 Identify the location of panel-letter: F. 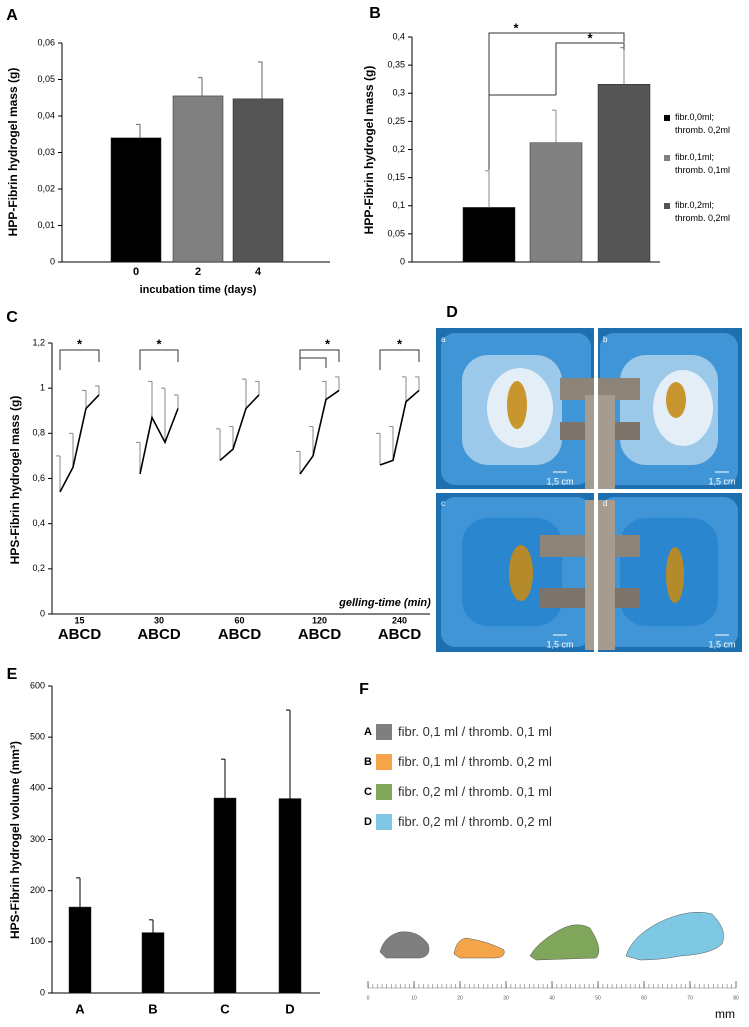
(364, 689).